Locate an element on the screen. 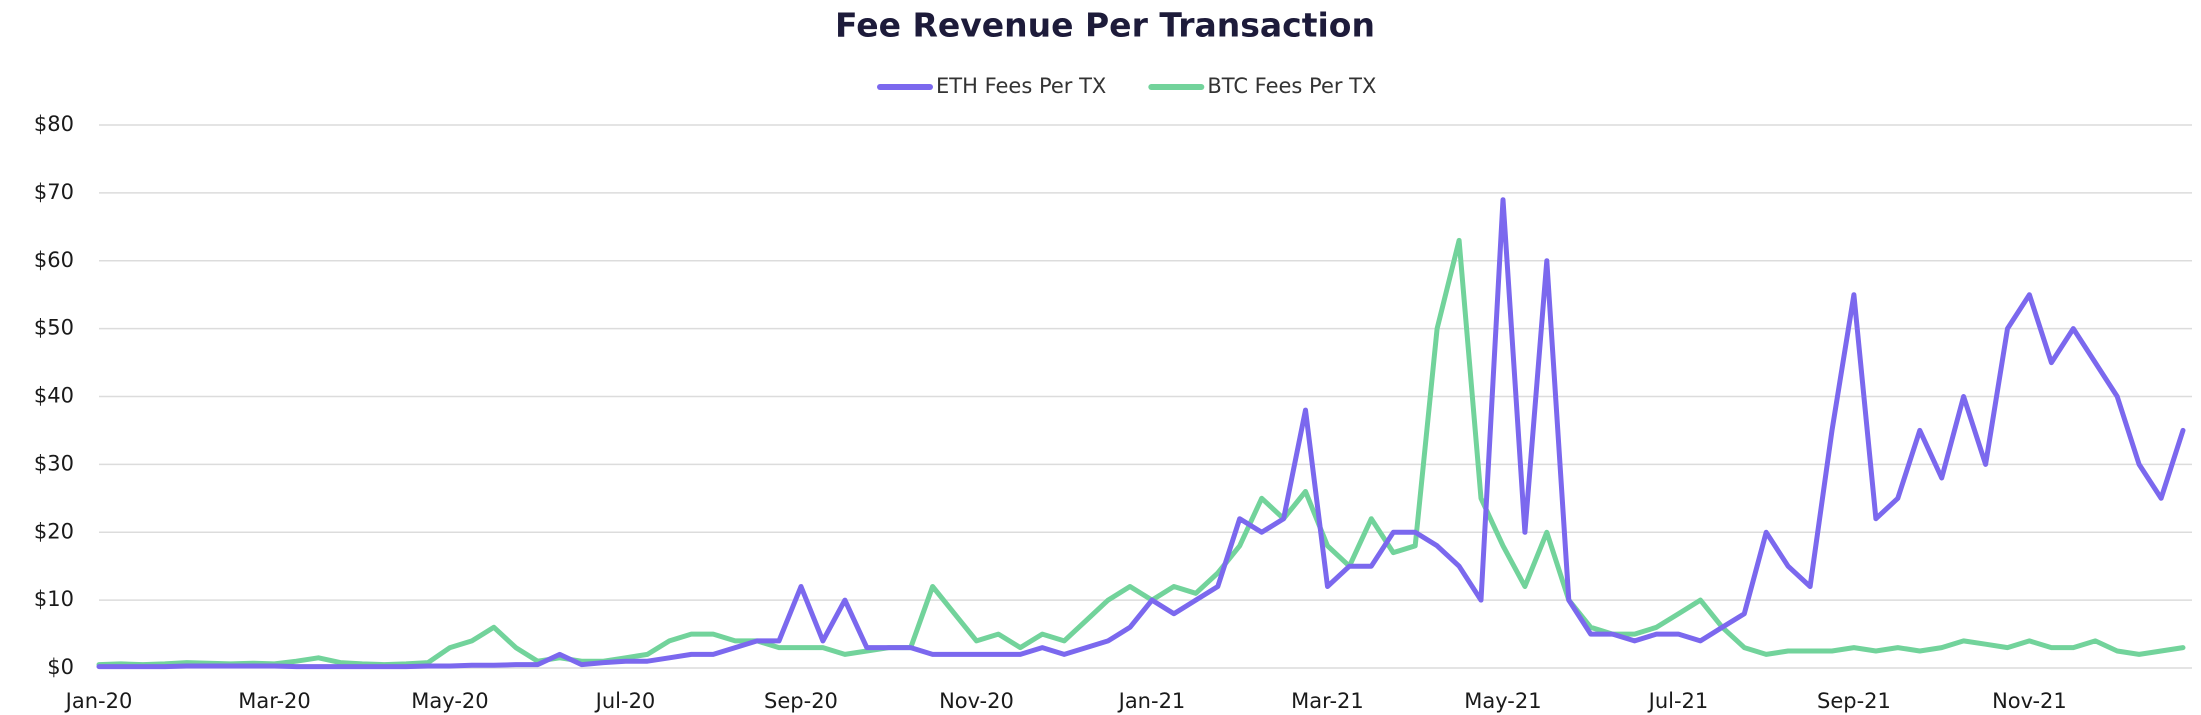 This screenshot has width=2201, height=715. x-tick-label: Mar-21 is located at coordinates (1327, 701).